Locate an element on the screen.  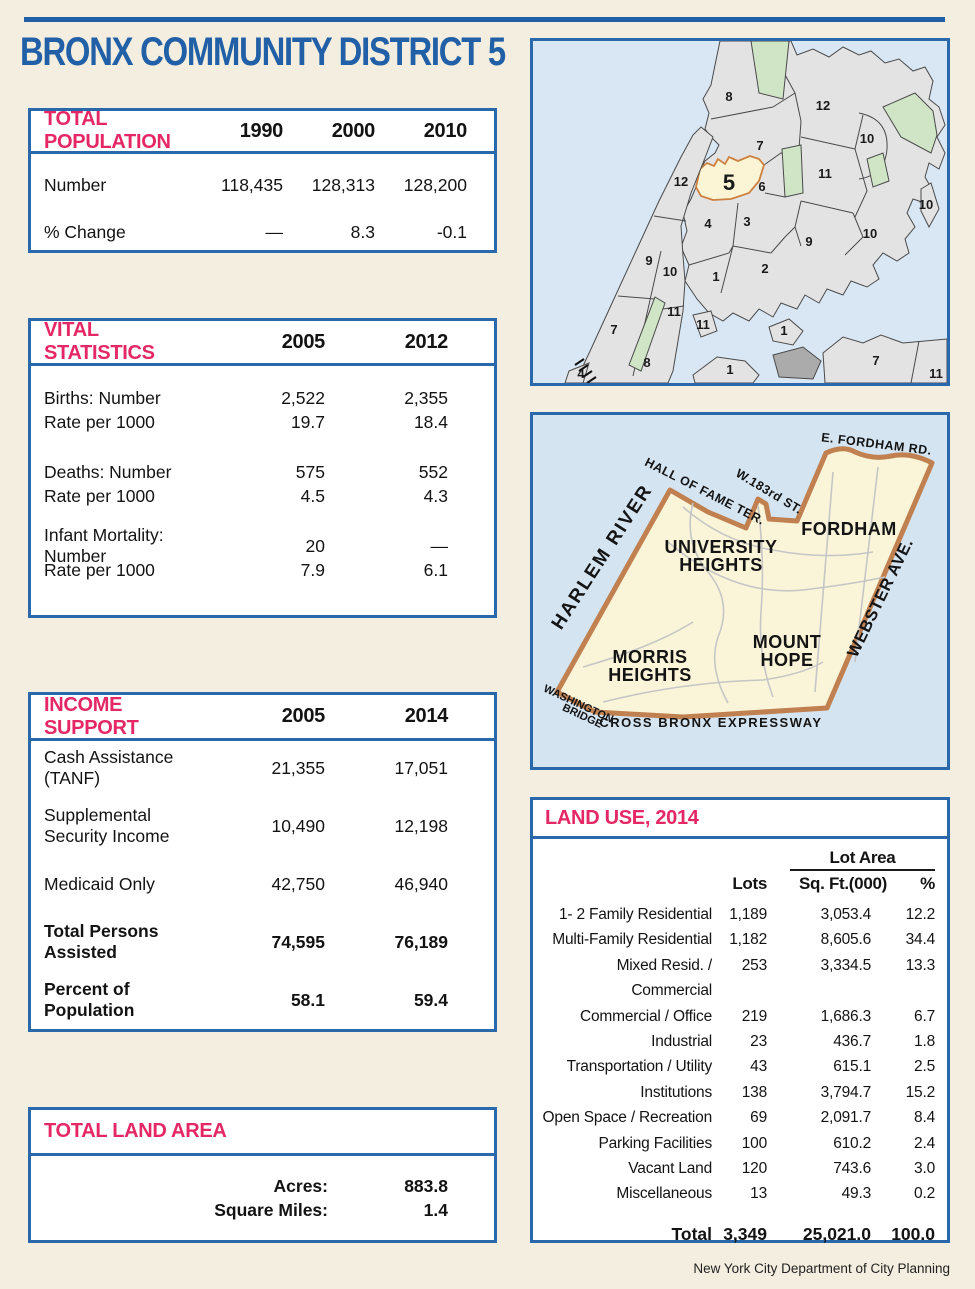
table-row: Deaths: Number 575 552 is located at coordinates (246, 472).